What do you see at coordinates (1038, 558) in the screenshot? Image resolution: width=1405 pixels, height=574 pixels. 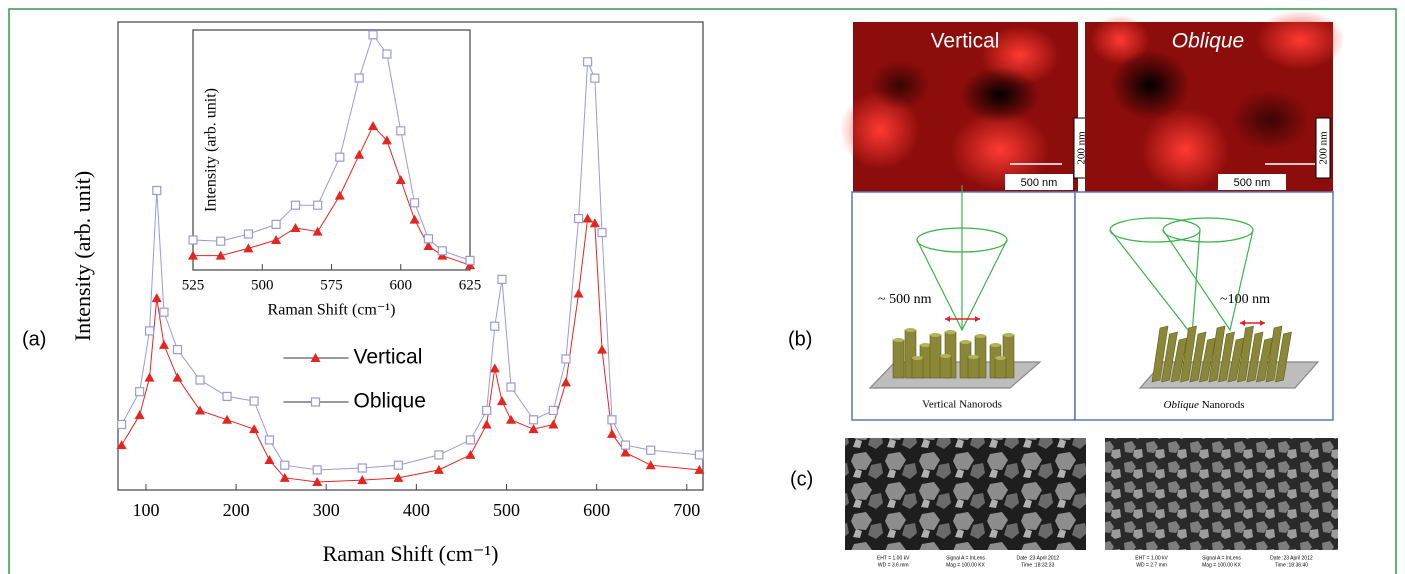 I see `sem-info: Date :23 April 2012` at bounding box center [1038, 558].